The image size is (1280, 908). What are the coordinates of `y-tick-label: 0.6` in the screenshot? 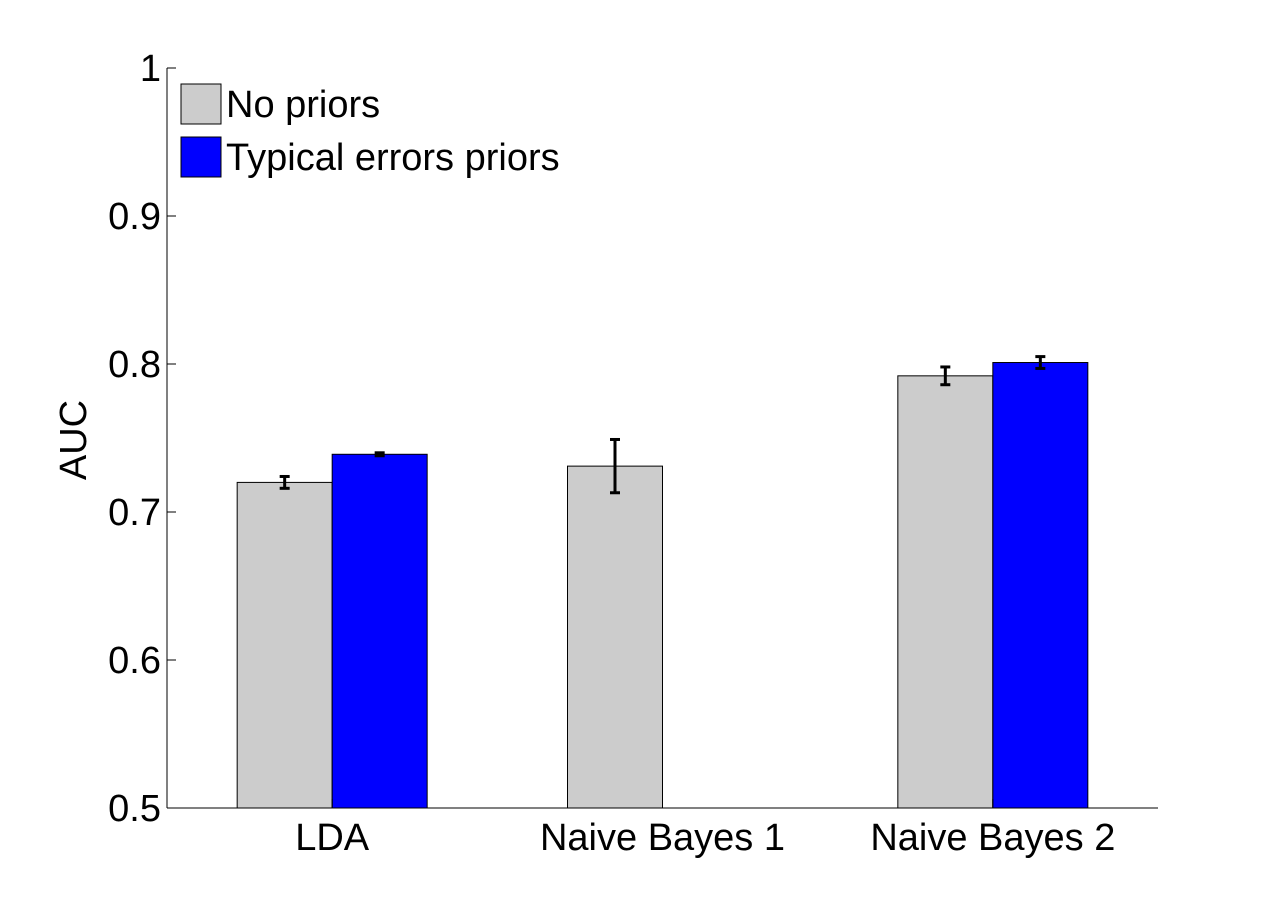 It's located at (134, 661).